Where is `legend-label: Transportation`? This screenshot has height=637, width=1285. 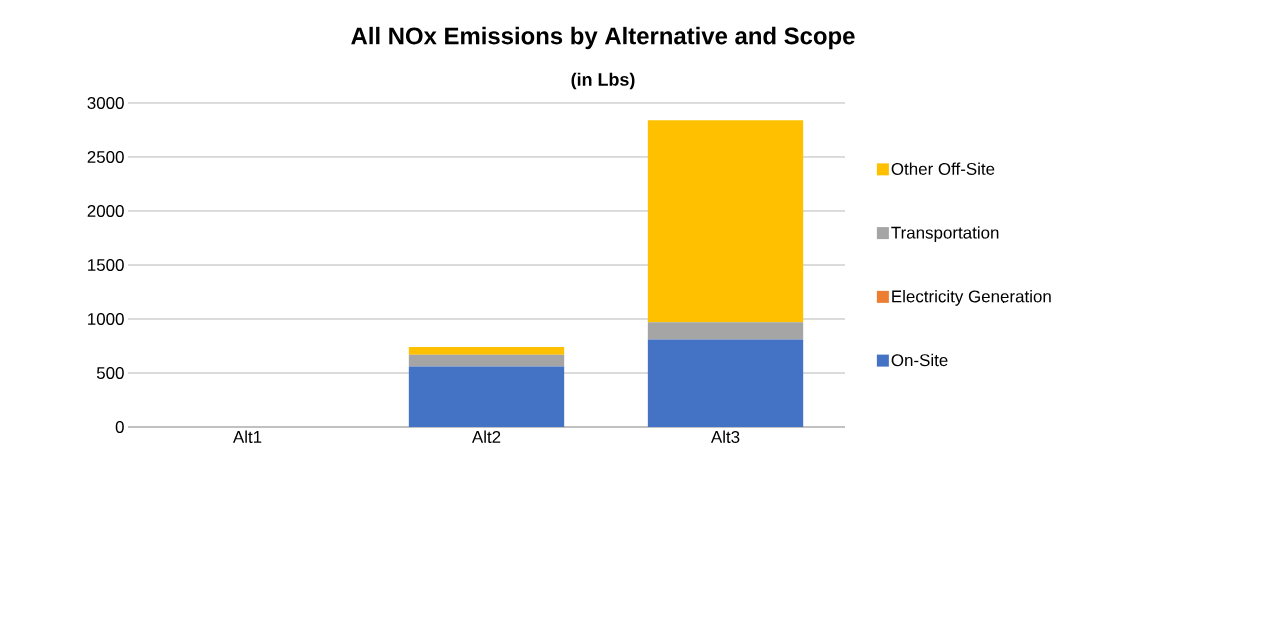 legend-label: Transportation is located at coordinates (945, 234).